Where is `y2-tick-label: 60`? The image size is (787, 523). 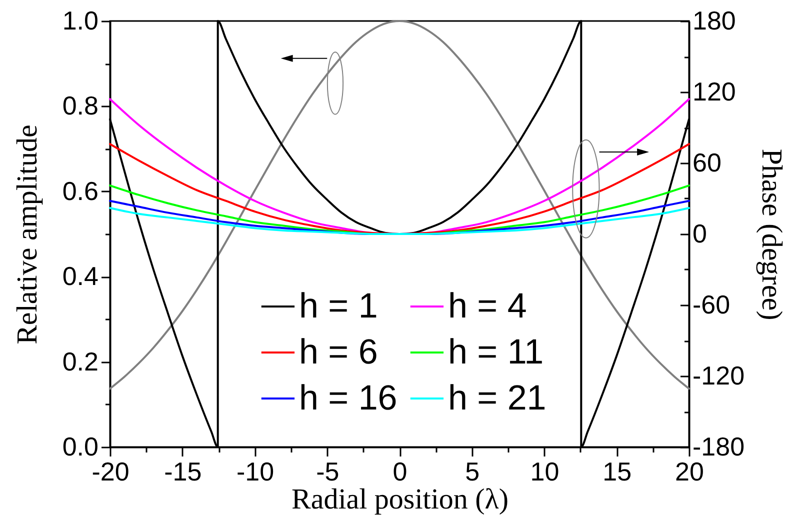 y2-tick-label: 60 is located at coordinates (707, 163).